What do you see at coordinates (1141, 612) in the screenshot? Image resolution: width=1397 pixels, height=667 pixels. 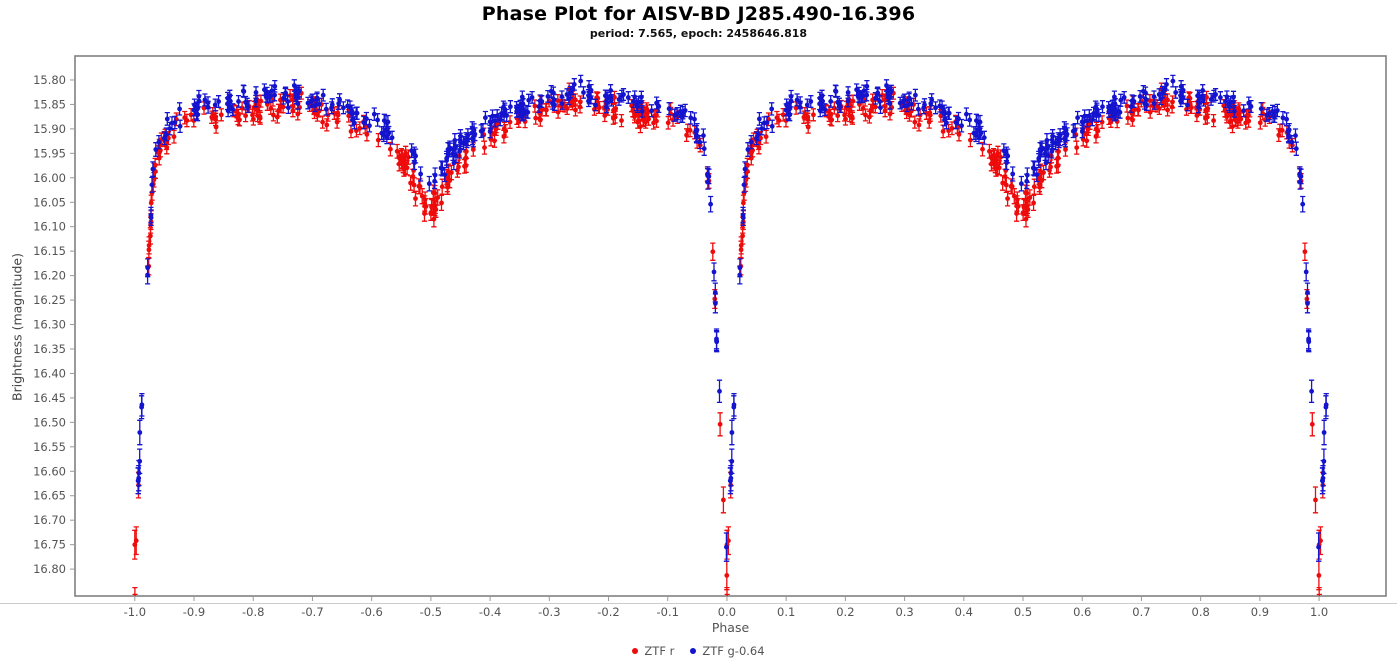 I see `svg-text: 0.7` at bounding box center [1141, 612].